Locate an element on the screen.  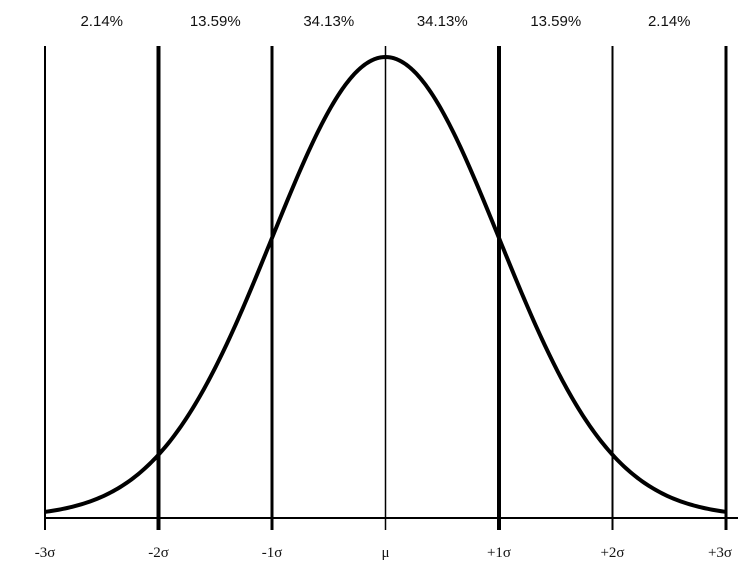
x-tick-label: -2σ is located at coordinates (158, 553).